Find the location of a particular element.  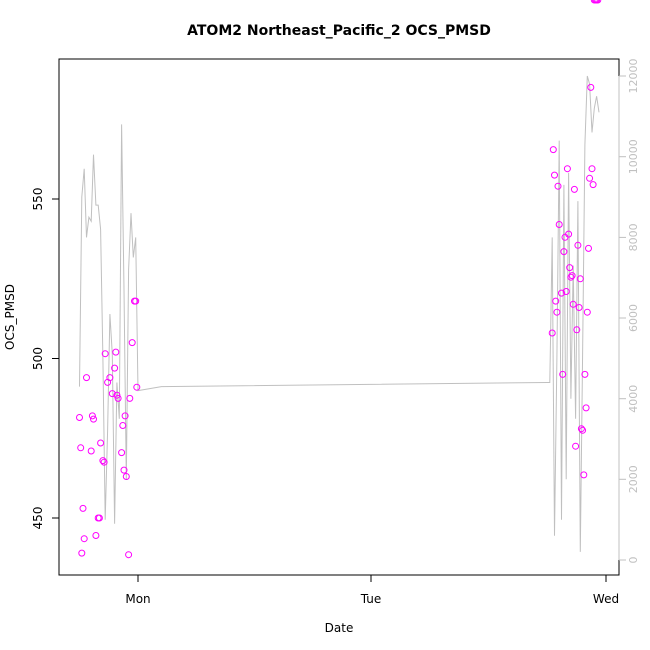

y-right-tick-label: 10000 is located at coordinates (633, 156).